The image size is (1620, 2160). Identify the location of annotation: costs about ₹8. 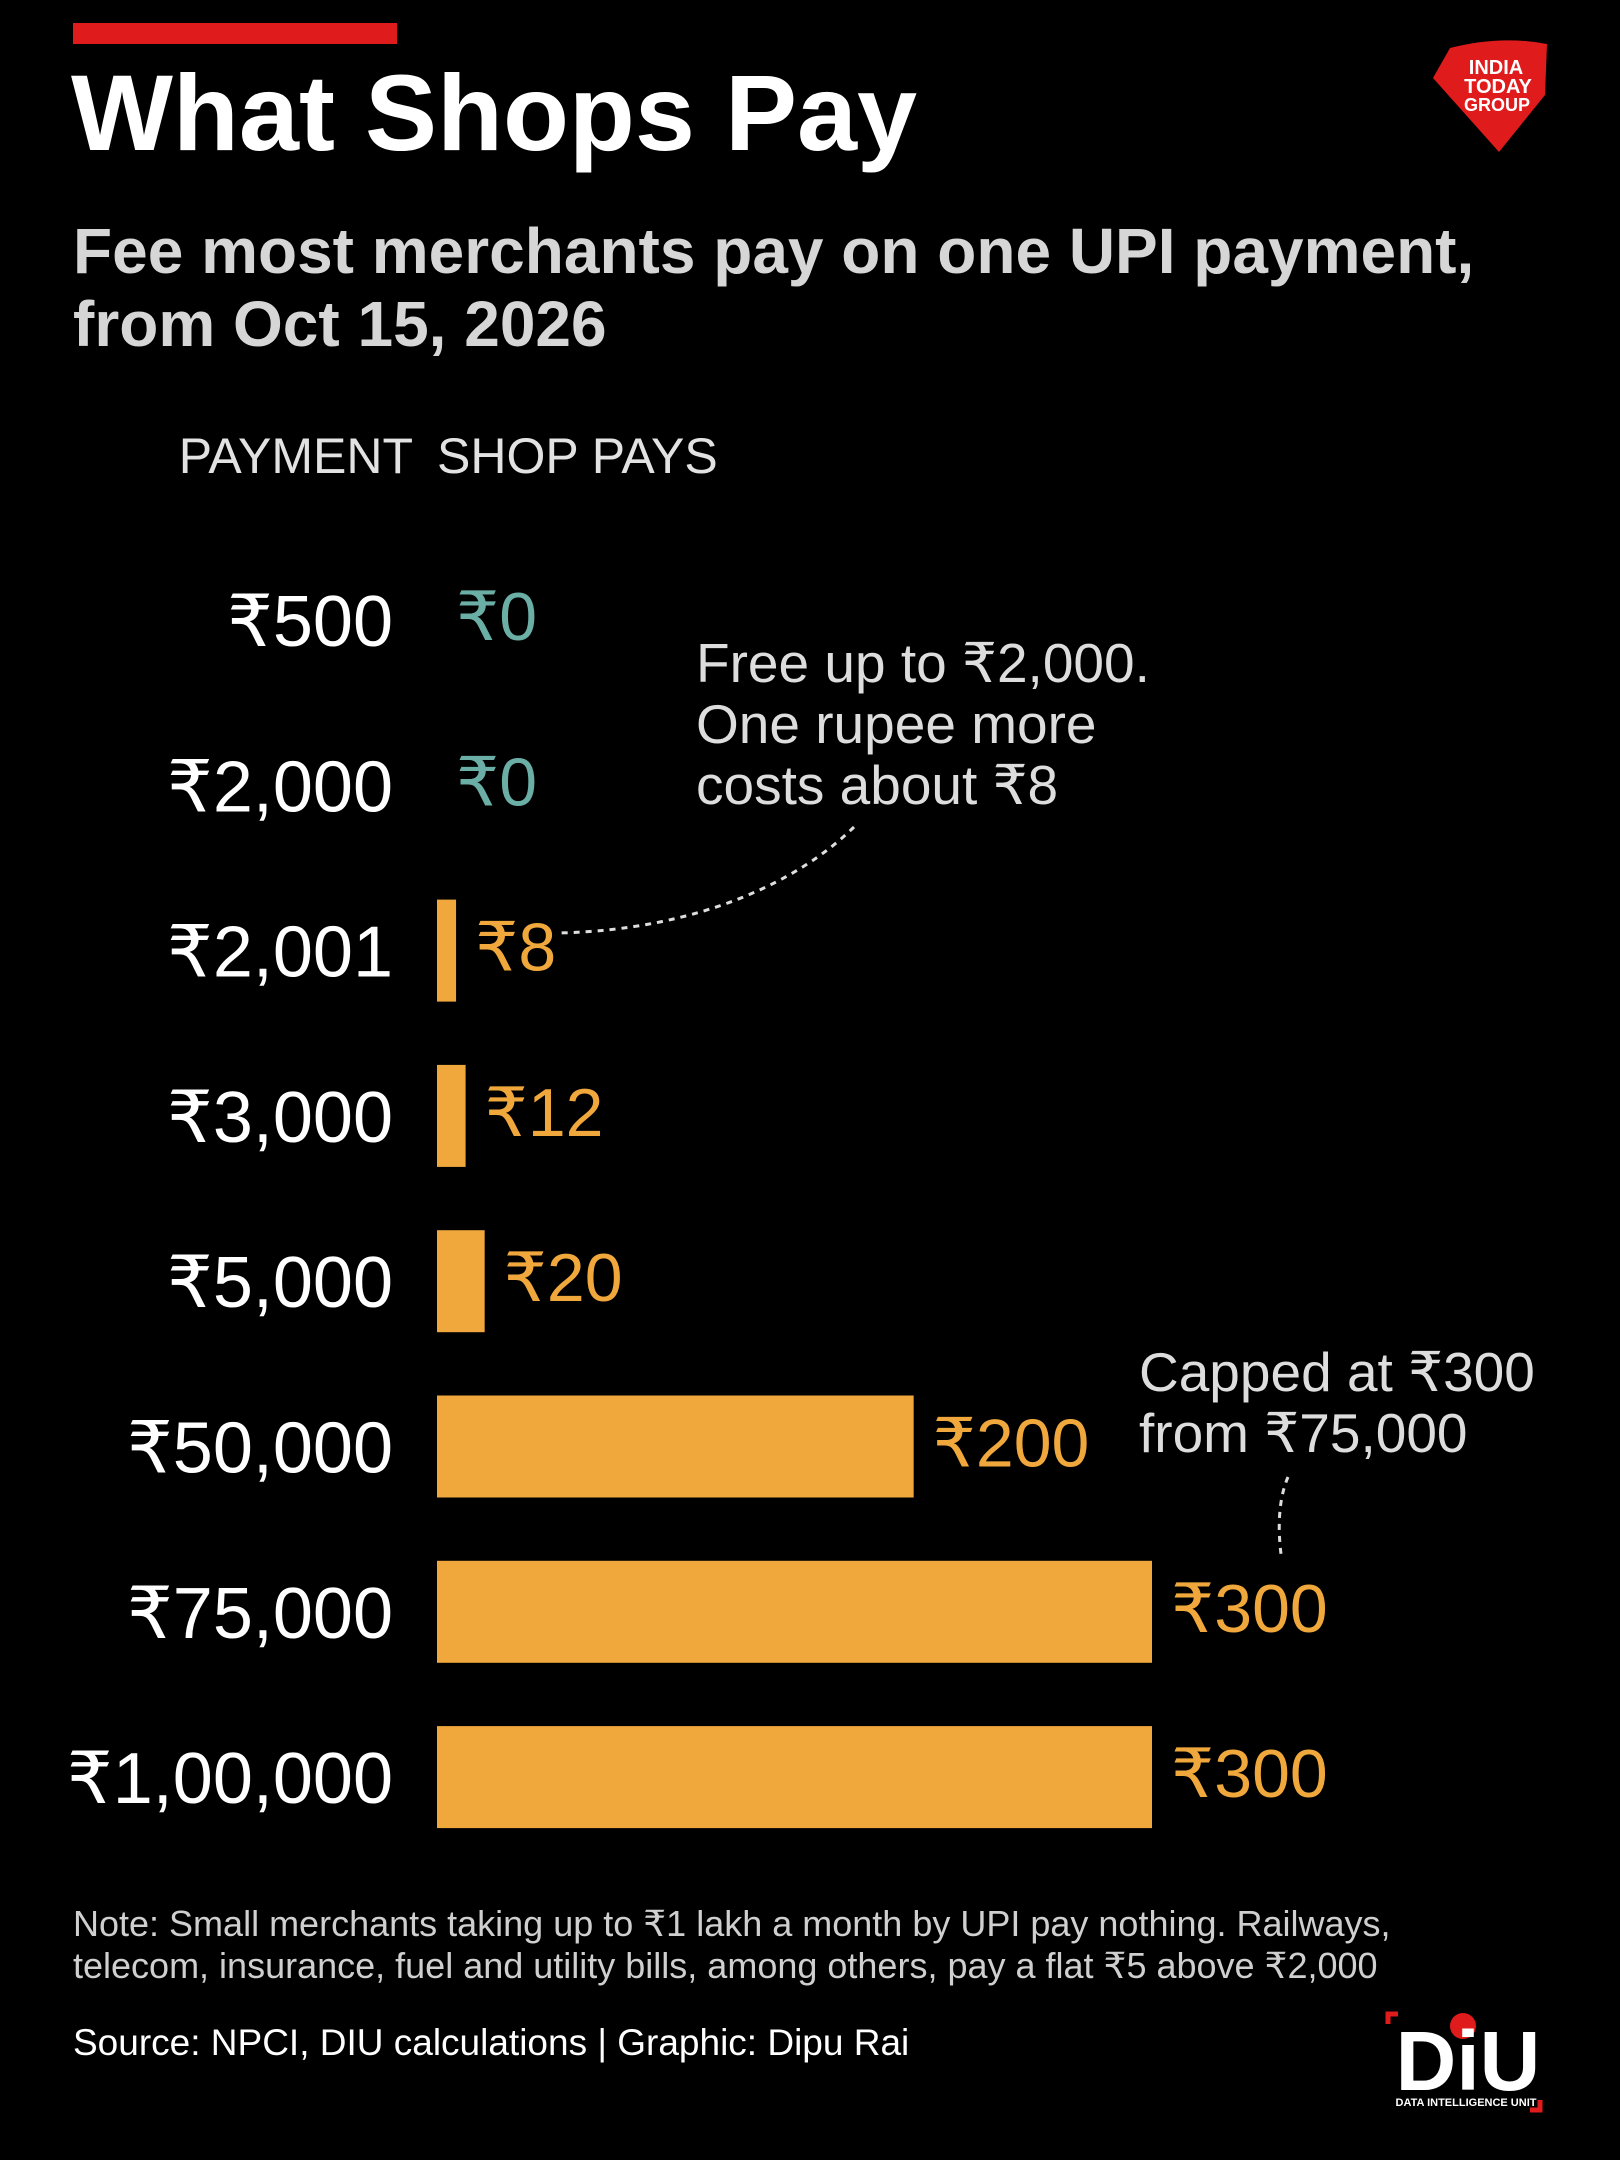
(877, 785).